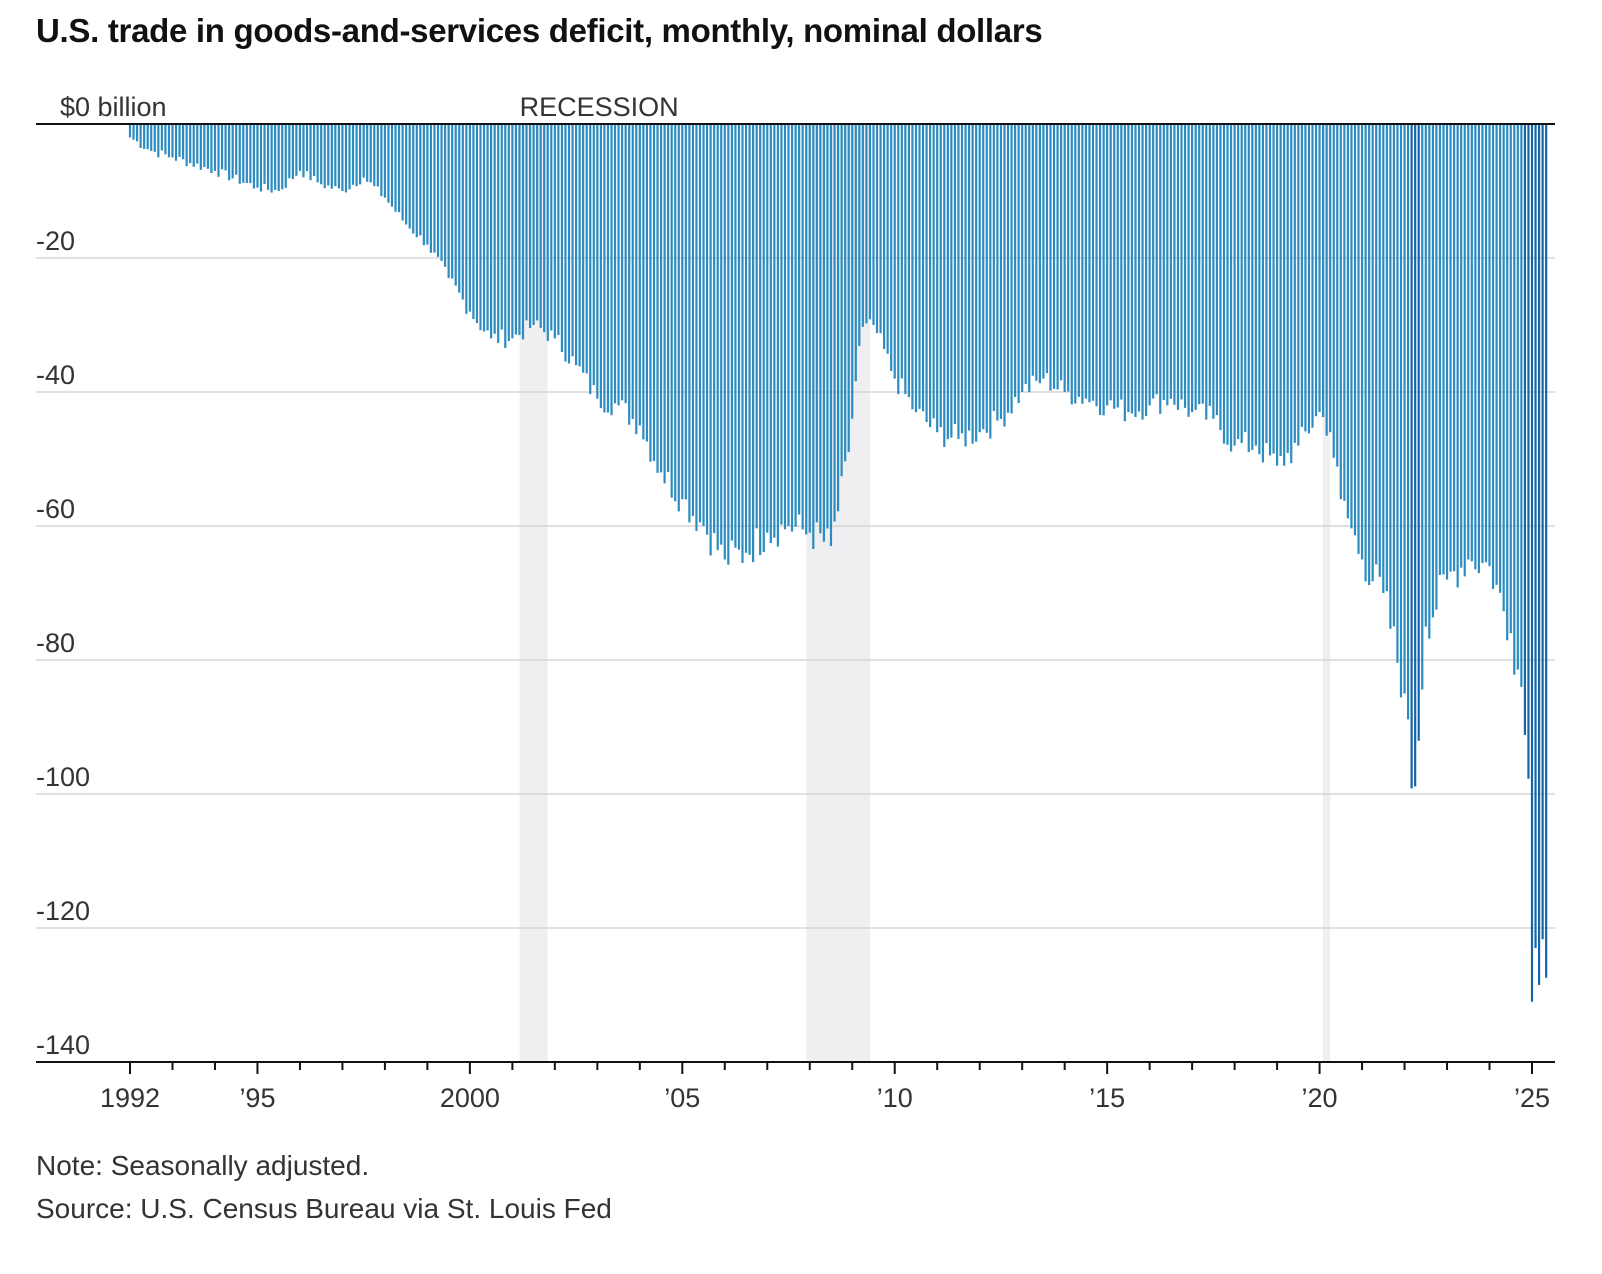 The width and height of the screenshot is (1602, 1274). Describe the element at coordinates (130, 1098) in the screenshot. I see `x-tick-label: 1992` at that location.